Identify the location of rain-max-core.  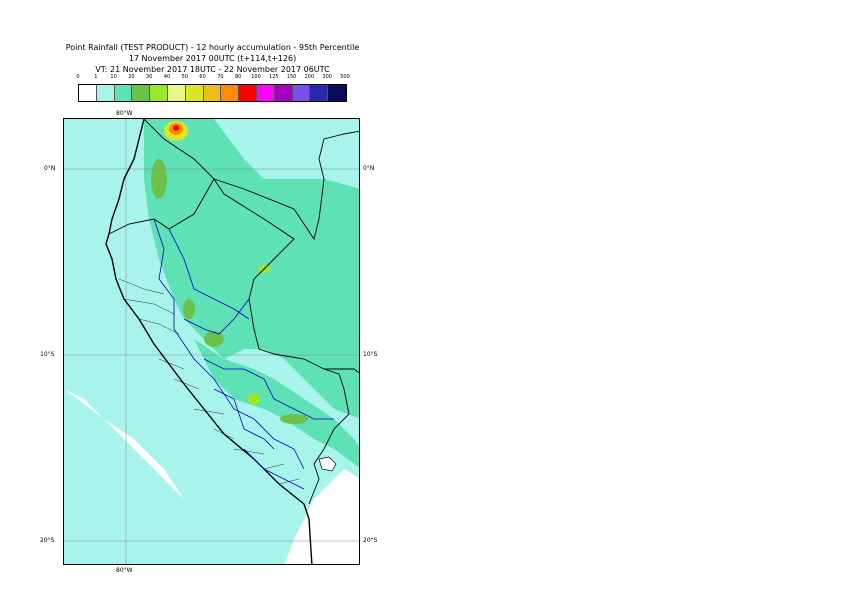
(176, 128).